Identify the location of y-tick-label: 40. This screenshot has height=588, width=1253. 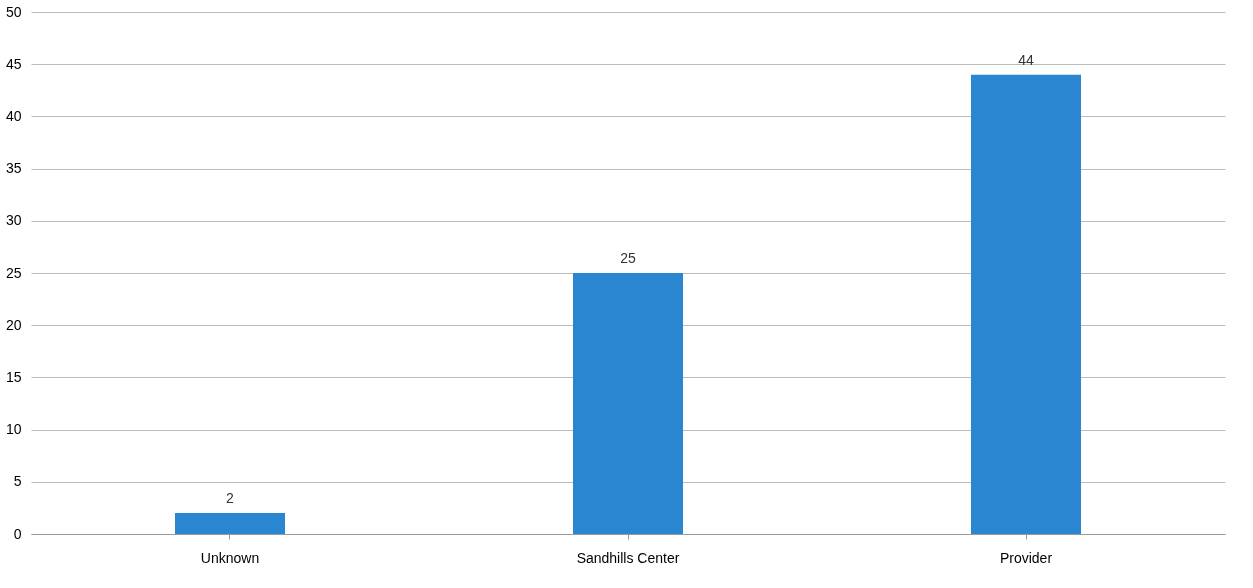
(13, 115).